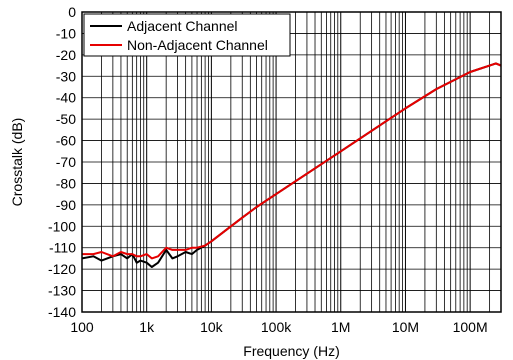  What do you see at coordinates (66, 205) in the screenshot?
I see `y-tick-label: -90` at bounding box center [66, 205].